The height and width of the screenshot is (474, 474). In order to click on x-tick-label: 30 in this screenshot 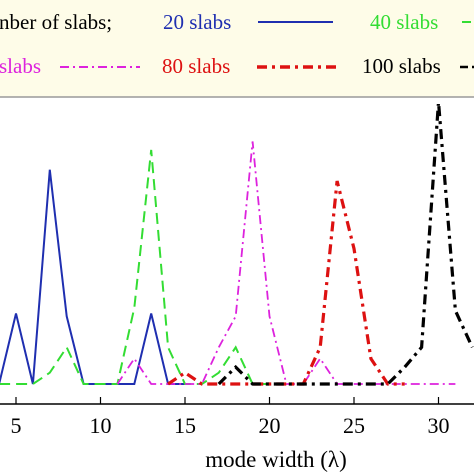, I will do `click(439, 425)`.